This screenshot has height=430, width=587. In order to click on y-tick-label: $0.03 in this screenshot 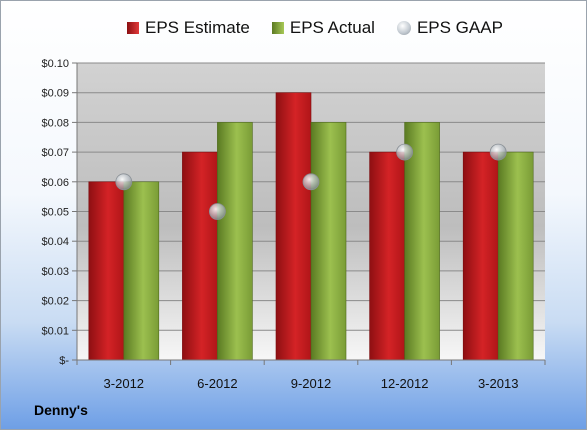, I will do `click(55, 272)`.